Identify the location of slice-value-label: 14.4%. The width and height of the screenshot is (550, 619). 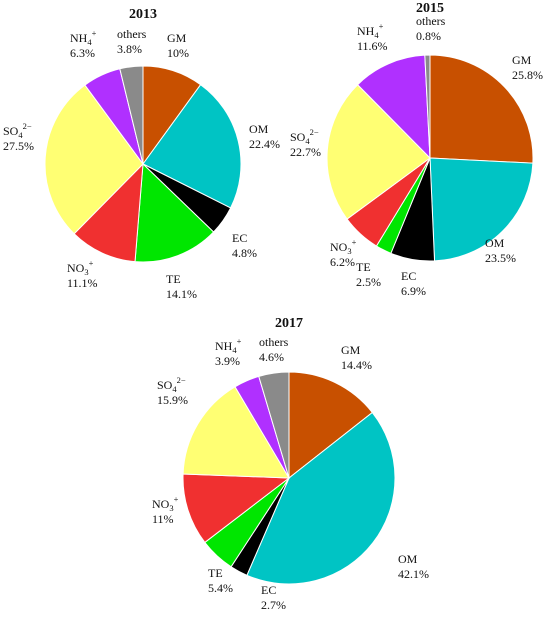
(356, 365).